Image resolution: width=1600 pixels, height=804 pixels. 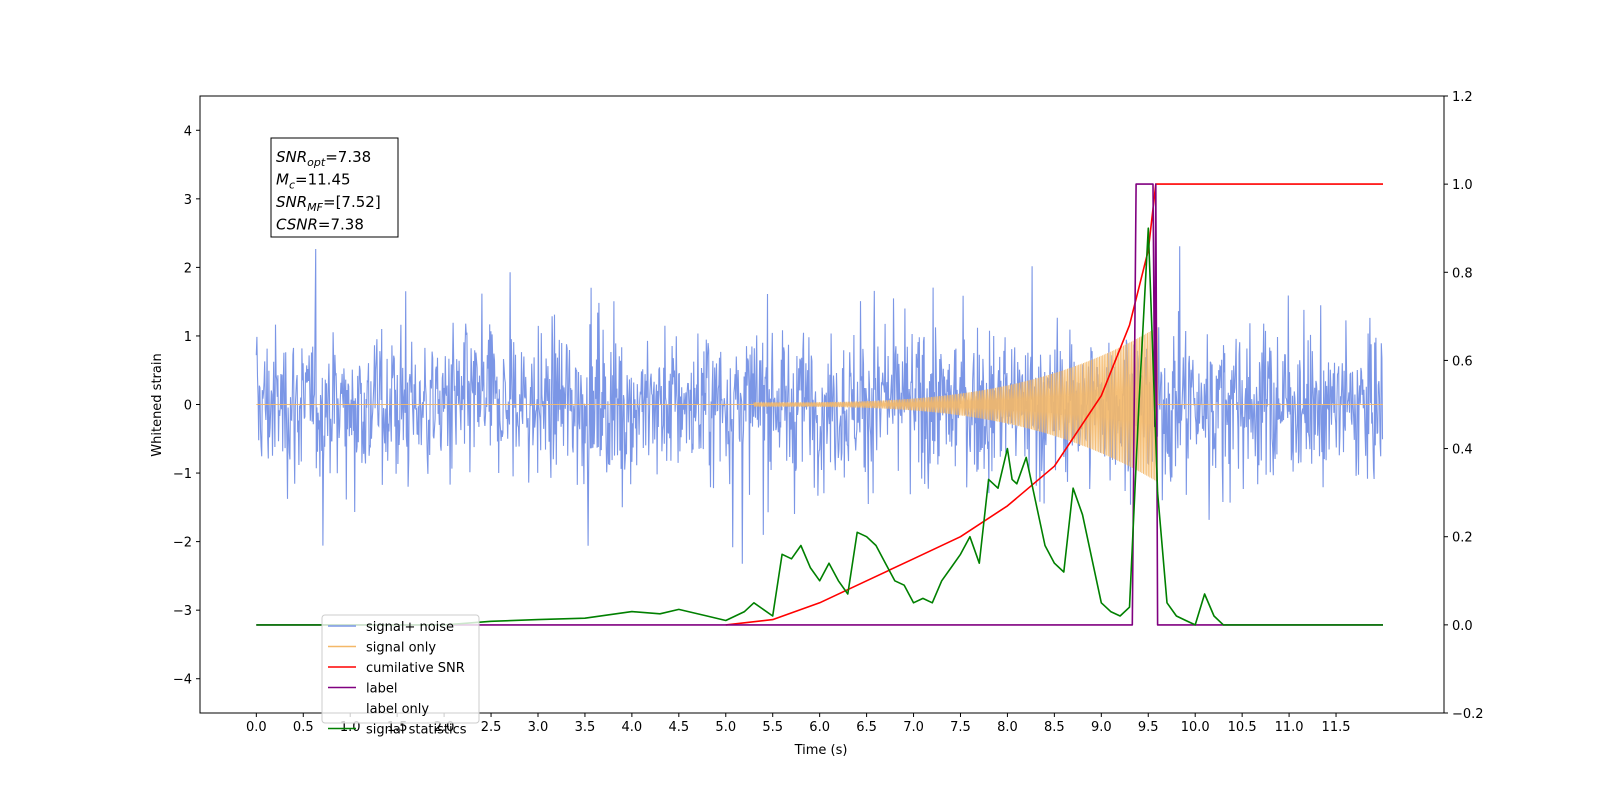 I want to click on legend-label: signal+ noise, so click(x=410, y=627).